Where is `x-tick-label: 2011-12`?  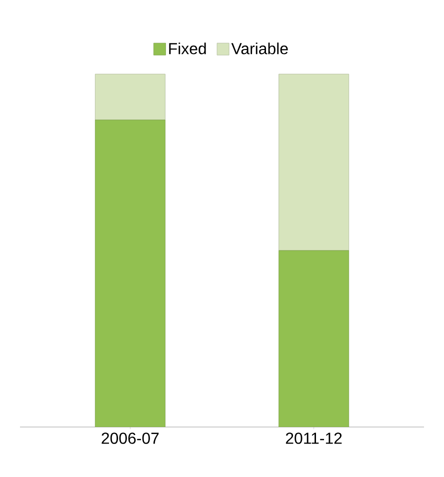 x-tick-label: 2011-12 is located at coordinates (314, 438).